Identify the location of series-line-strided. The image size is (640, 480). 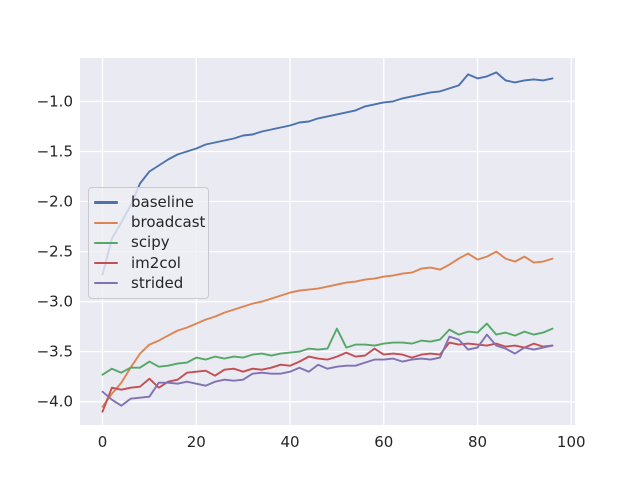
(327, 370).